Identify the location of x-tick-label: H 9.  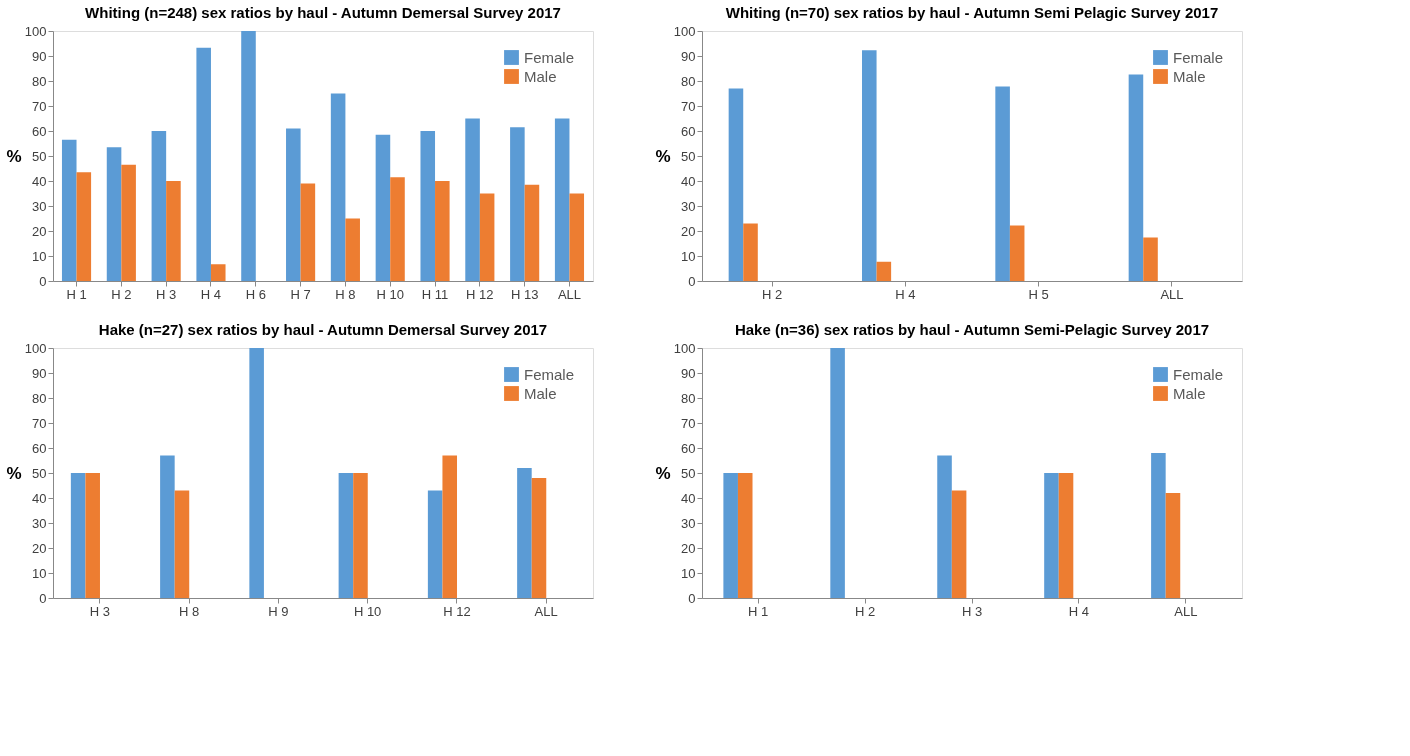
(278, 611).